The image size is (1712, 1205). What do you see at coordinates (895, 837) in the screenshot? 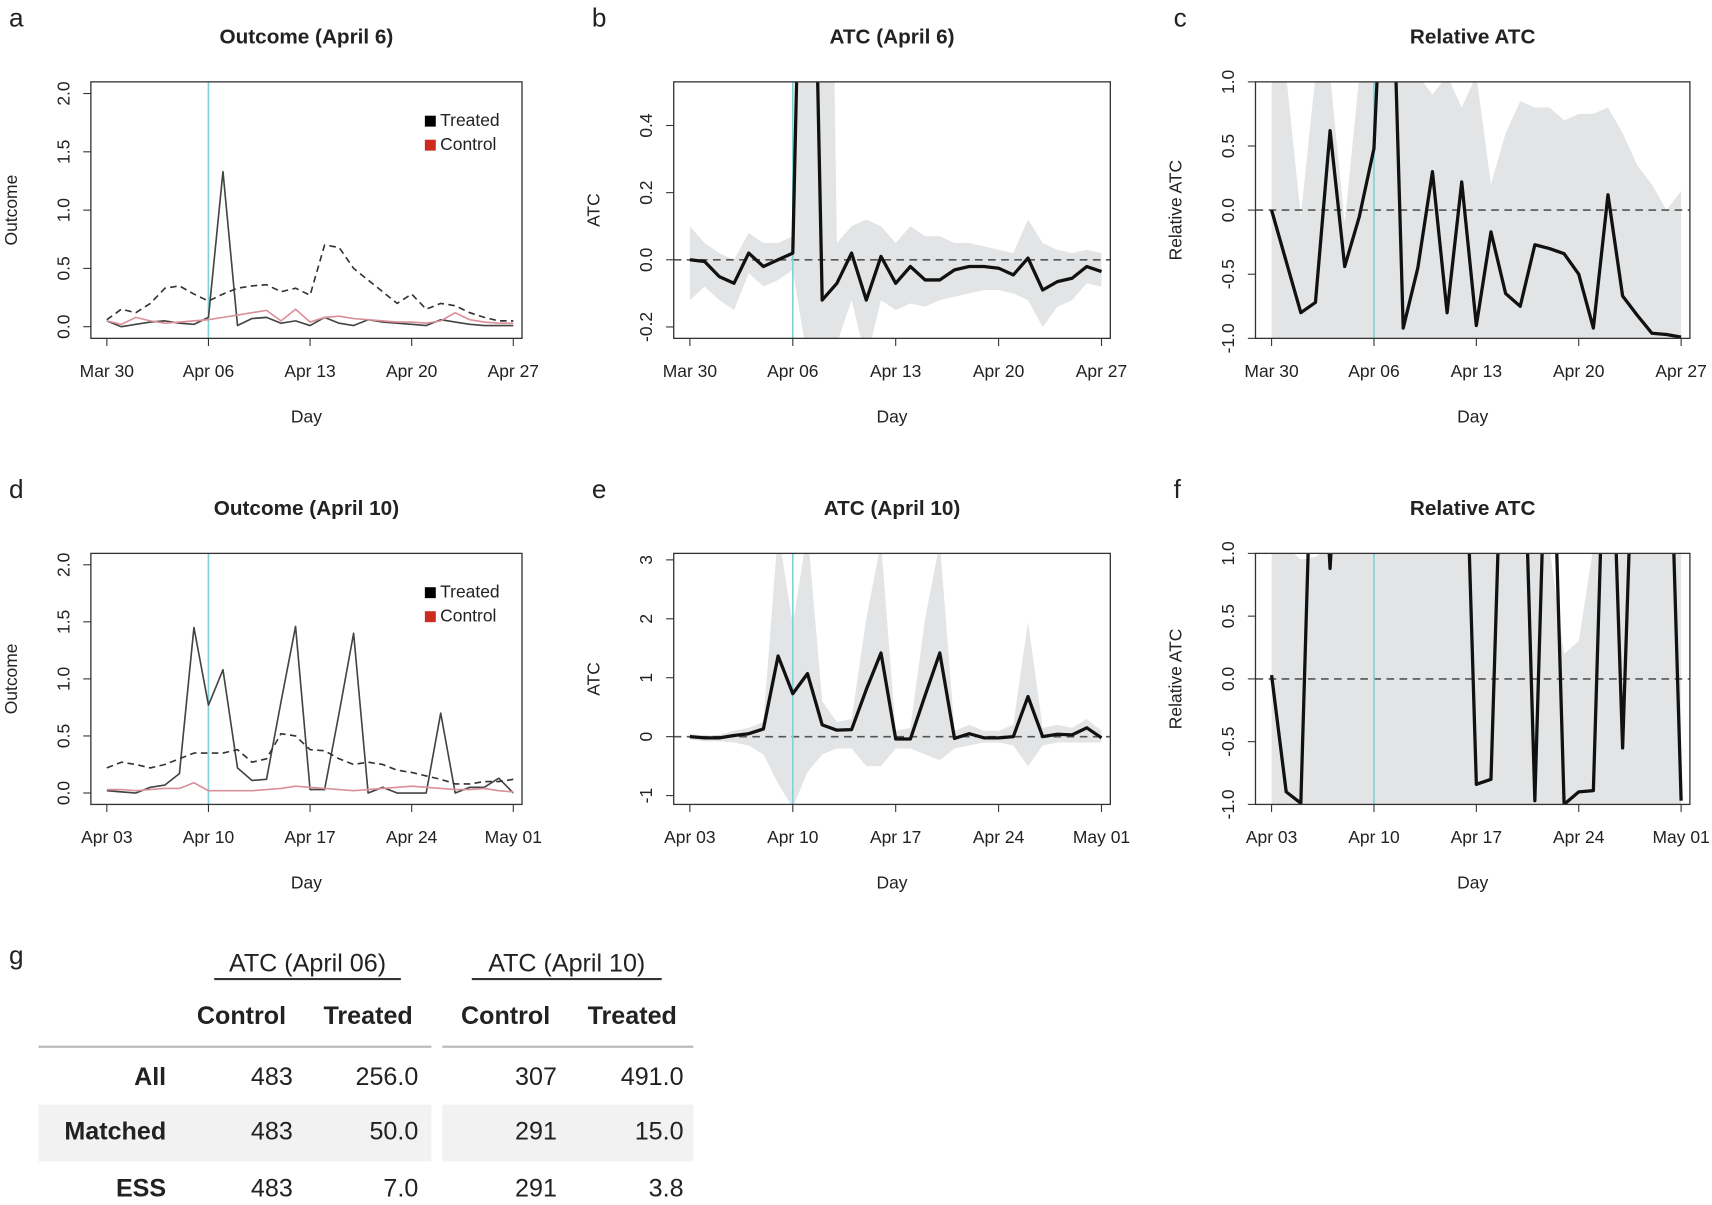
I see `x-tick-label: Apr 17` at bounding box center [895, 837].